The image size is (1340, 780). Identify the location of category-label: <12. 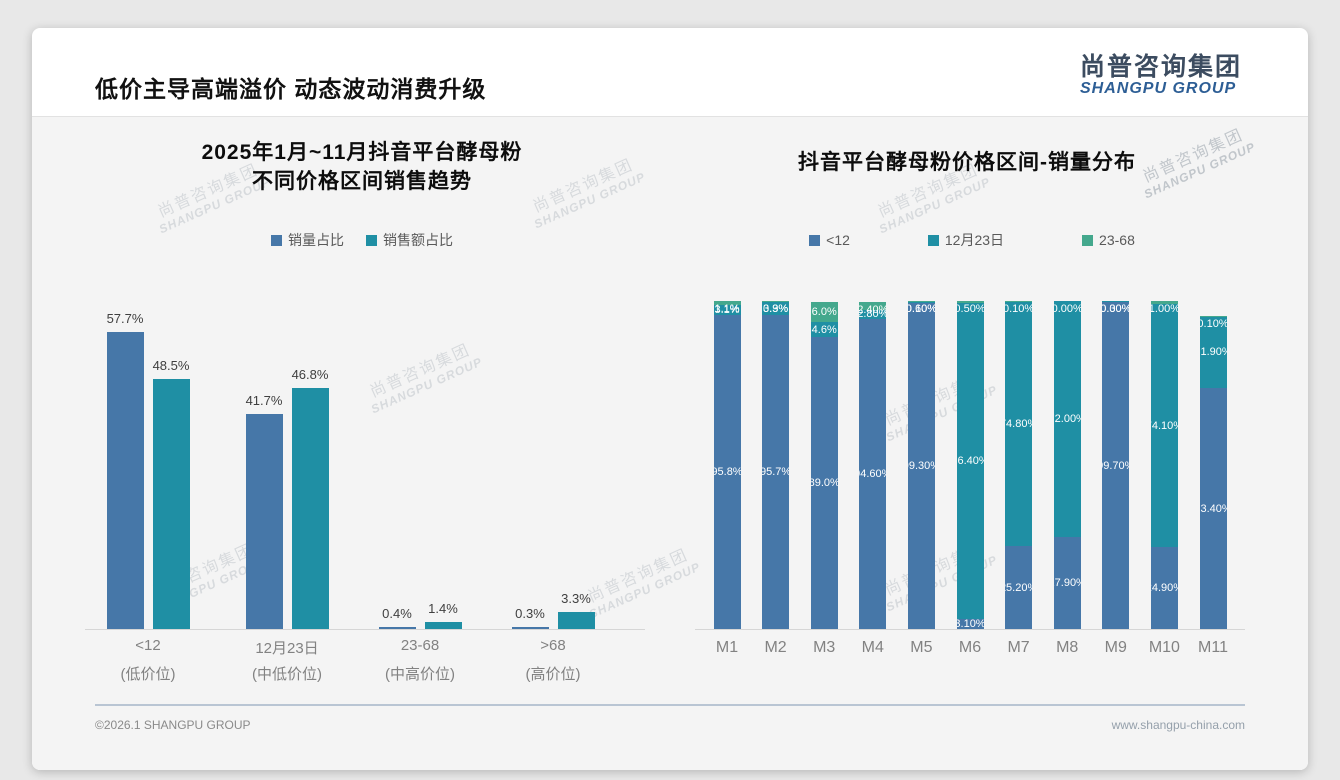
(148, 645).